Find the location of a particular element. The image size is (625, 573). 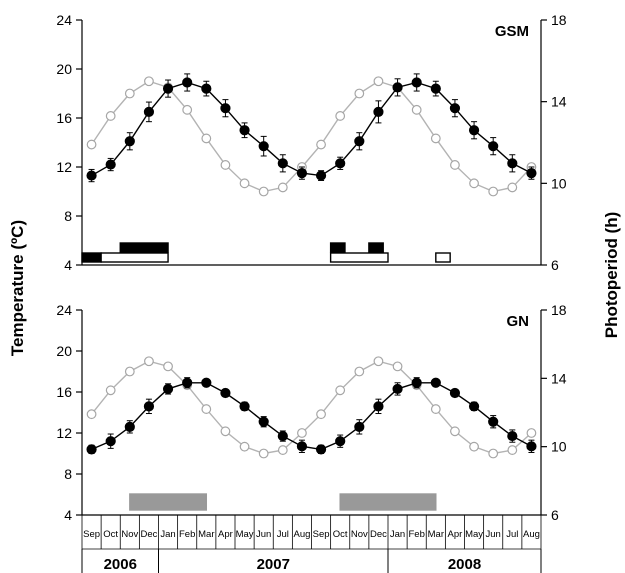

month-label: May is located at coordinates (474, 534).